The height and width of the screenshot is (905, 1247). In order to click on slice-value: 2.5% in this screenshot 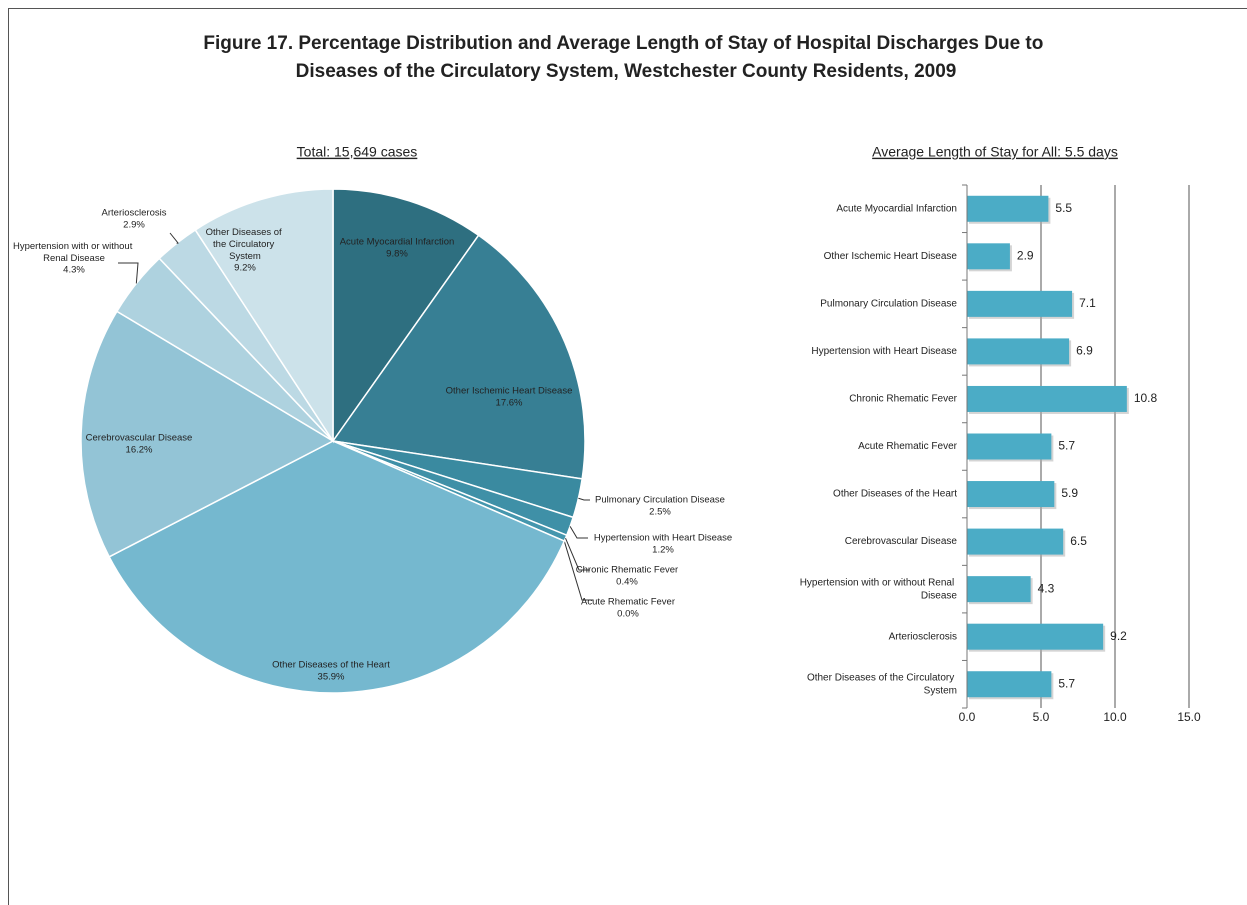, I will do `click(660, 512)`.